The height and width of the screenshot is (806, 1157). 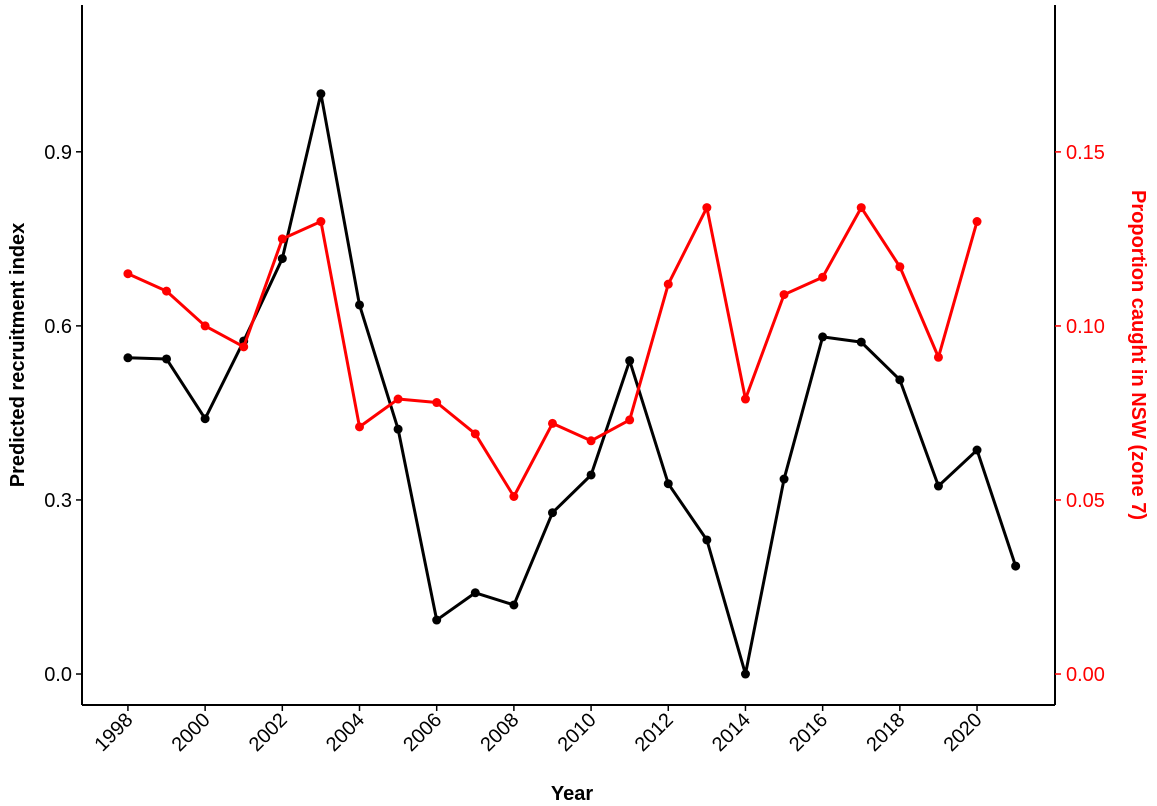 What do you see at coordinates (422, 732) in the screenshot?
I see `x-tick-label: 2006` at bounding box center [422, 732].